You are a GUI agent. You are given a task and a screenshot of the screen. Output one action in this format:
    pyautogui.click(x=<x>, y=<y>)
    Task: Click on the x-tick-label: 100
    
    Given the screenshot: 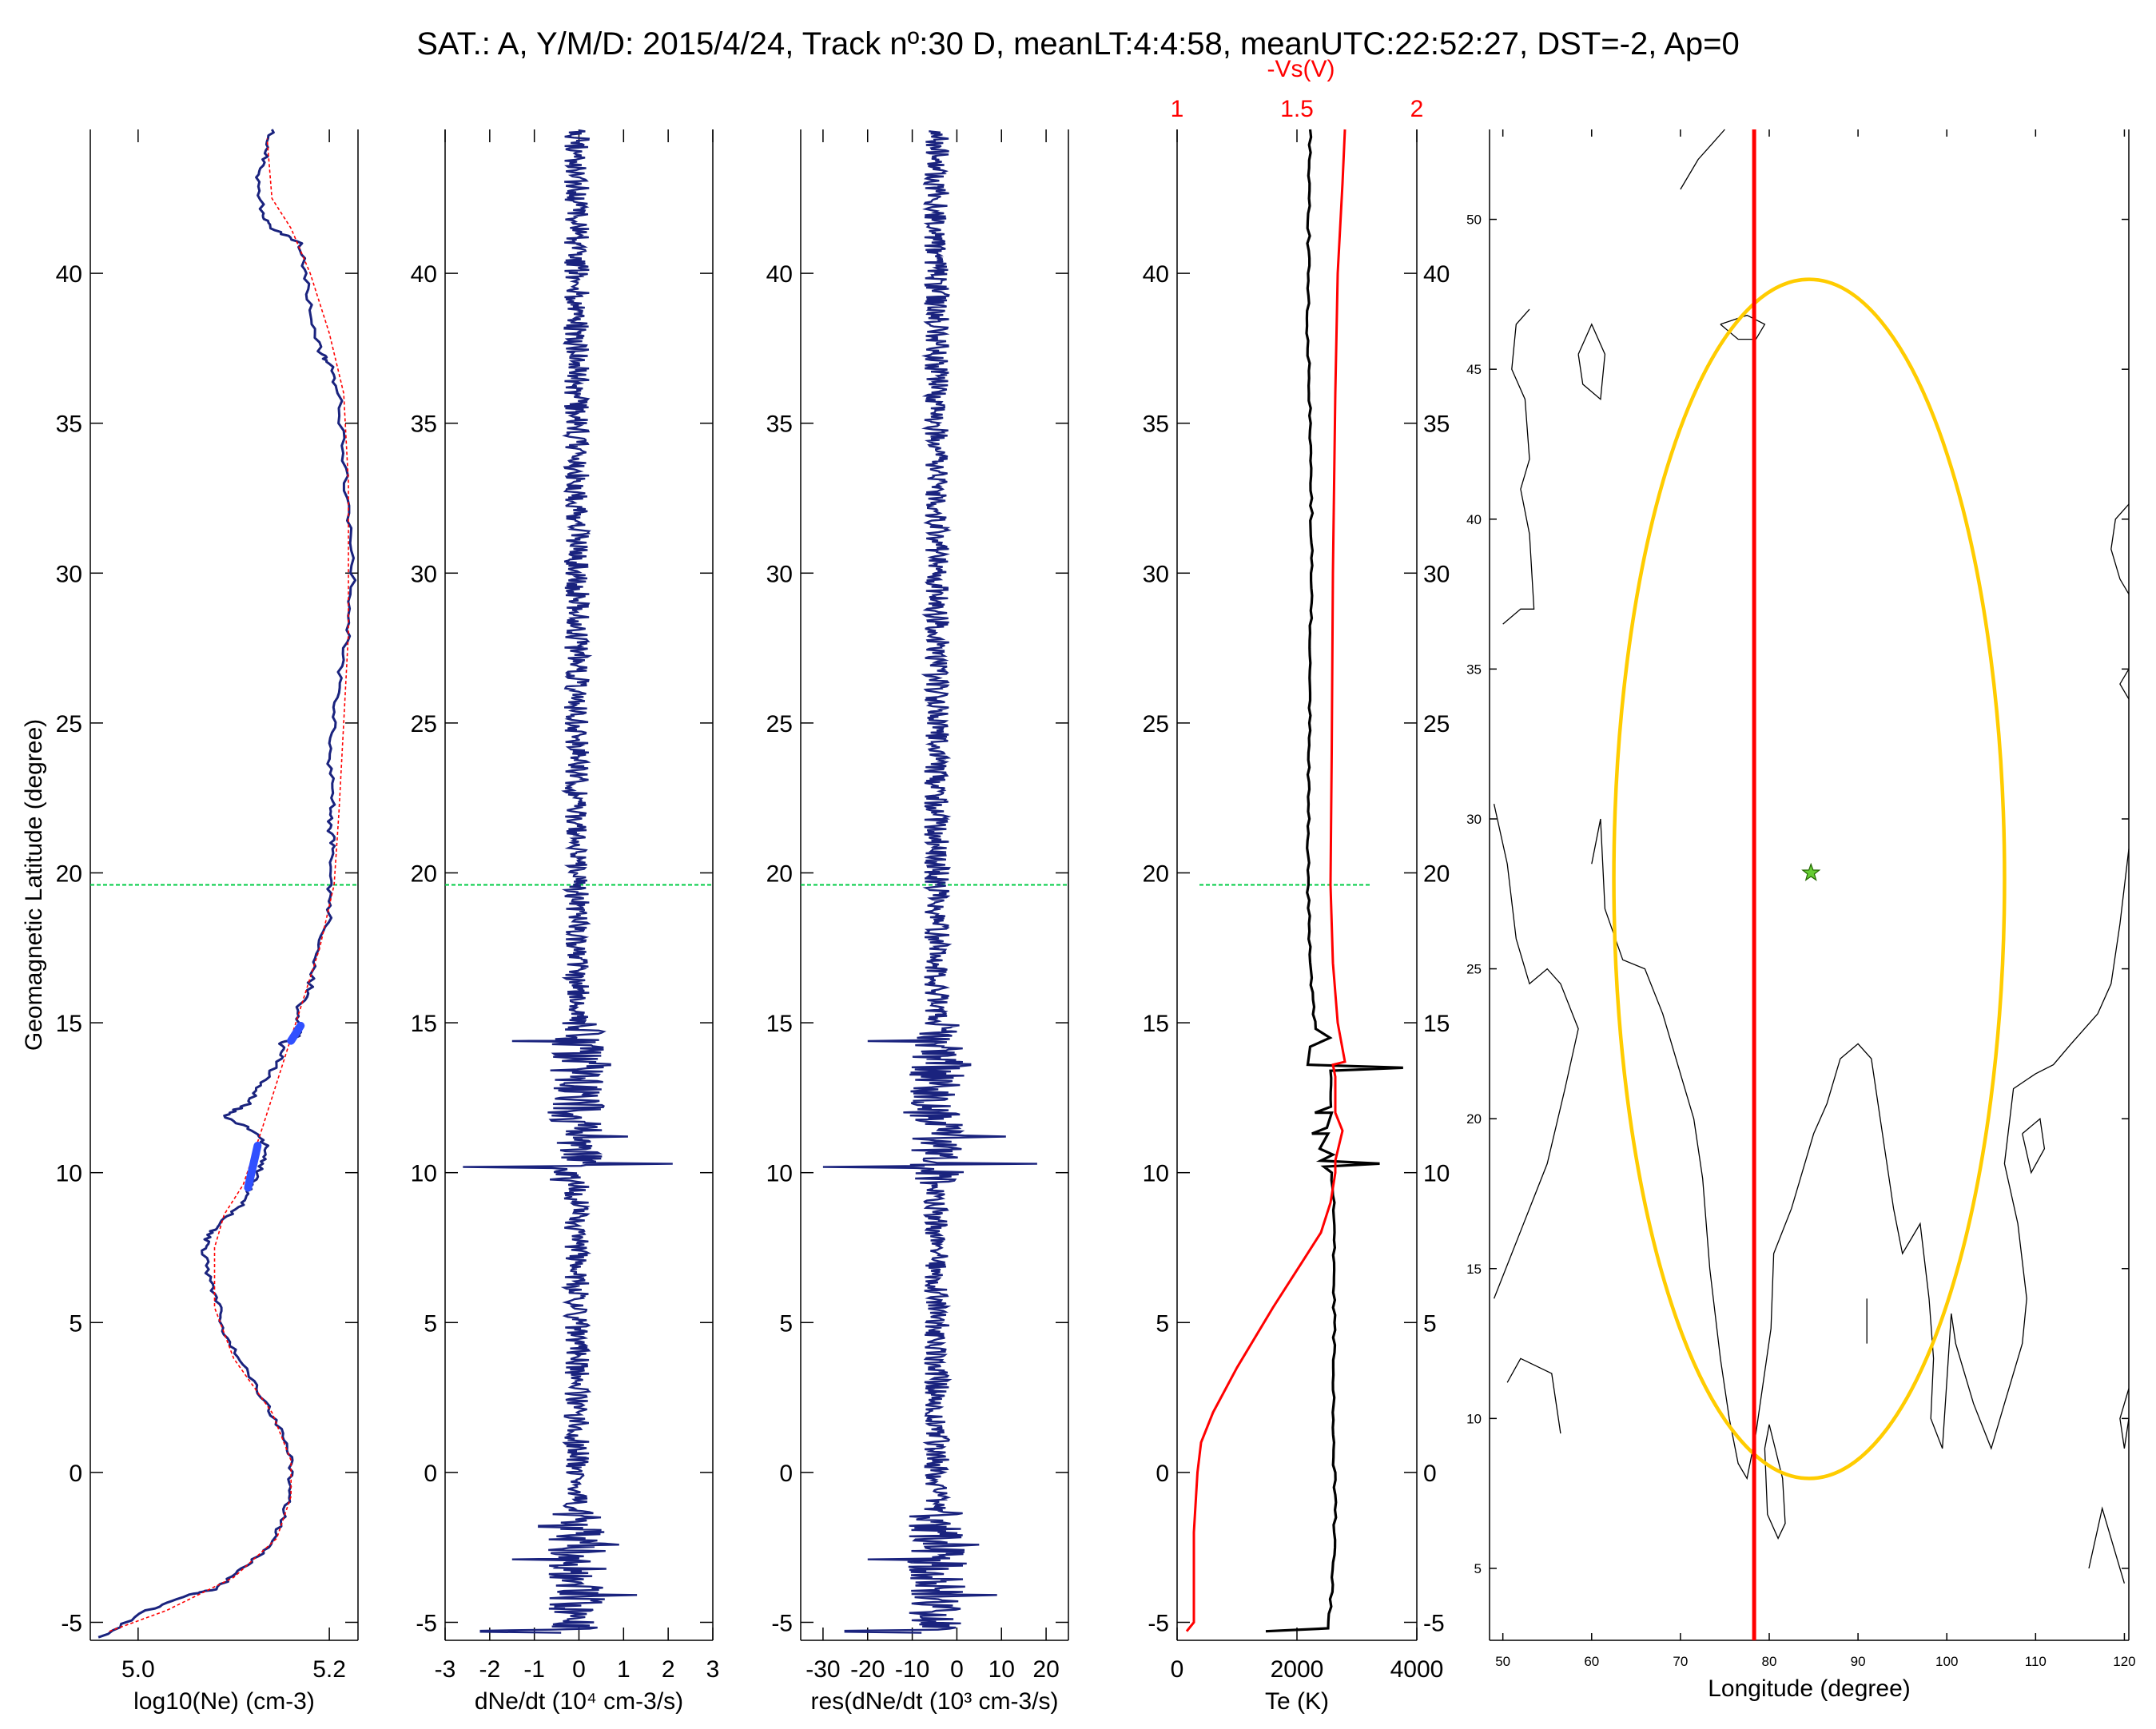 What is the action you would take?
    pyautogui.click(x=1947, y=1661)
    